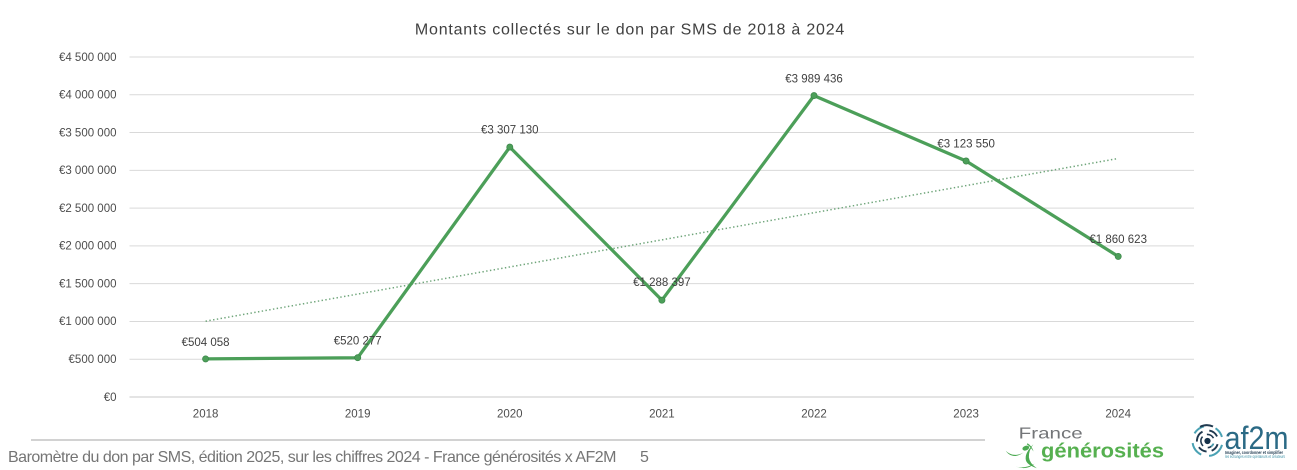 This screenshot has width=1297, height=470. What do you see at coordinates (88, 285) in the screenshot?
I see `svg-text: €1 500 000` at bounding box center [88, 285].